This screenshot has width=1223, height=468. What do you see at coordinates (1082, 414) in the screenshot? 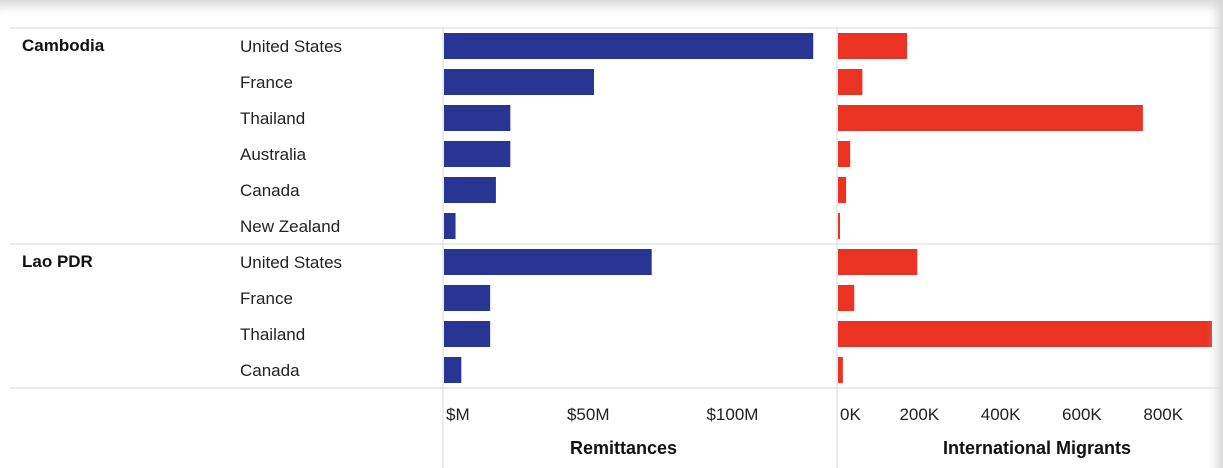
I see `axis-tick-label: 600K` at bounding box center [1082, 414].